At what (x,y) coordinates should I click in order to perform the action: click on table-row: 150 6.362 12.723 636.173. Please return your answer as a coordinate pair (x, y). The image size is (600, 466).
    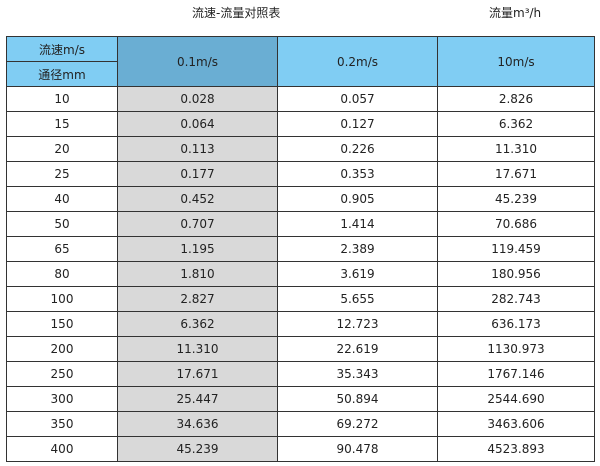
    Looking at the image, I should click on (300, 324).